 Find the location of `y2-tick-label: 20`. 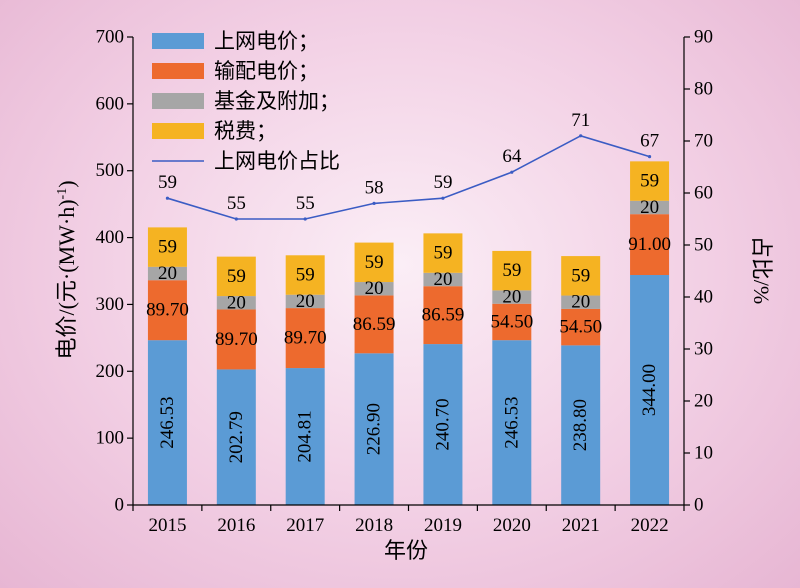

y2-tick-label: 20 is located at coordinates (703, 401).